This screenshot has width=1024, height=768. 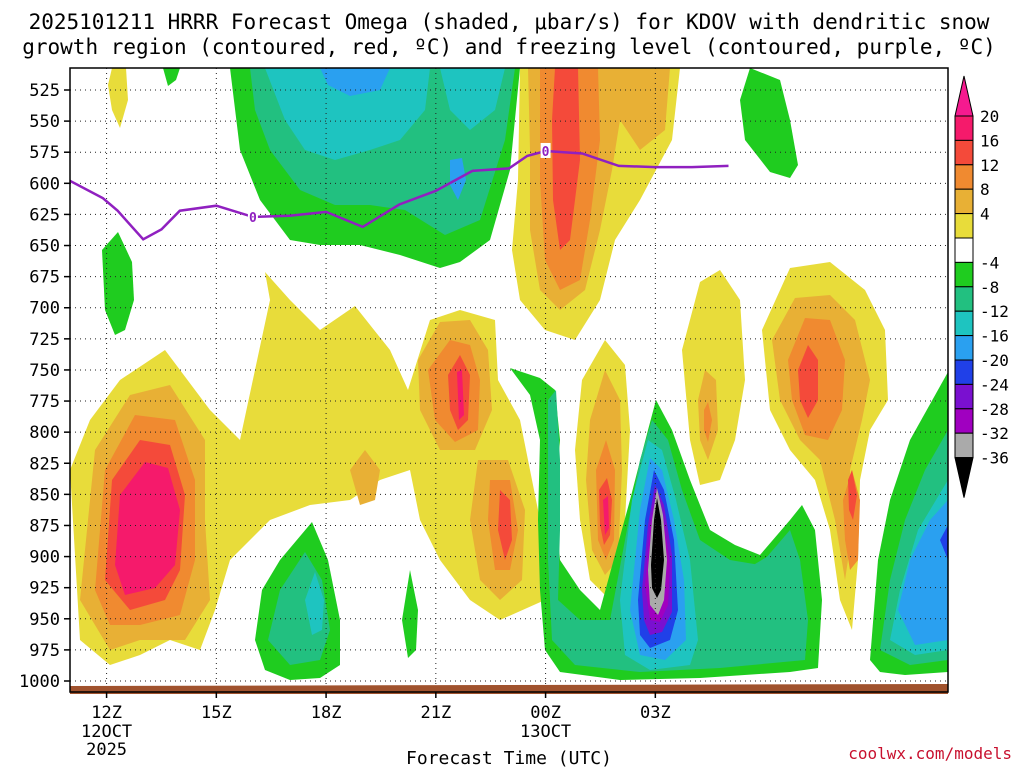 I want to click on y-tick-label: 750, so click(x=44, y=371).